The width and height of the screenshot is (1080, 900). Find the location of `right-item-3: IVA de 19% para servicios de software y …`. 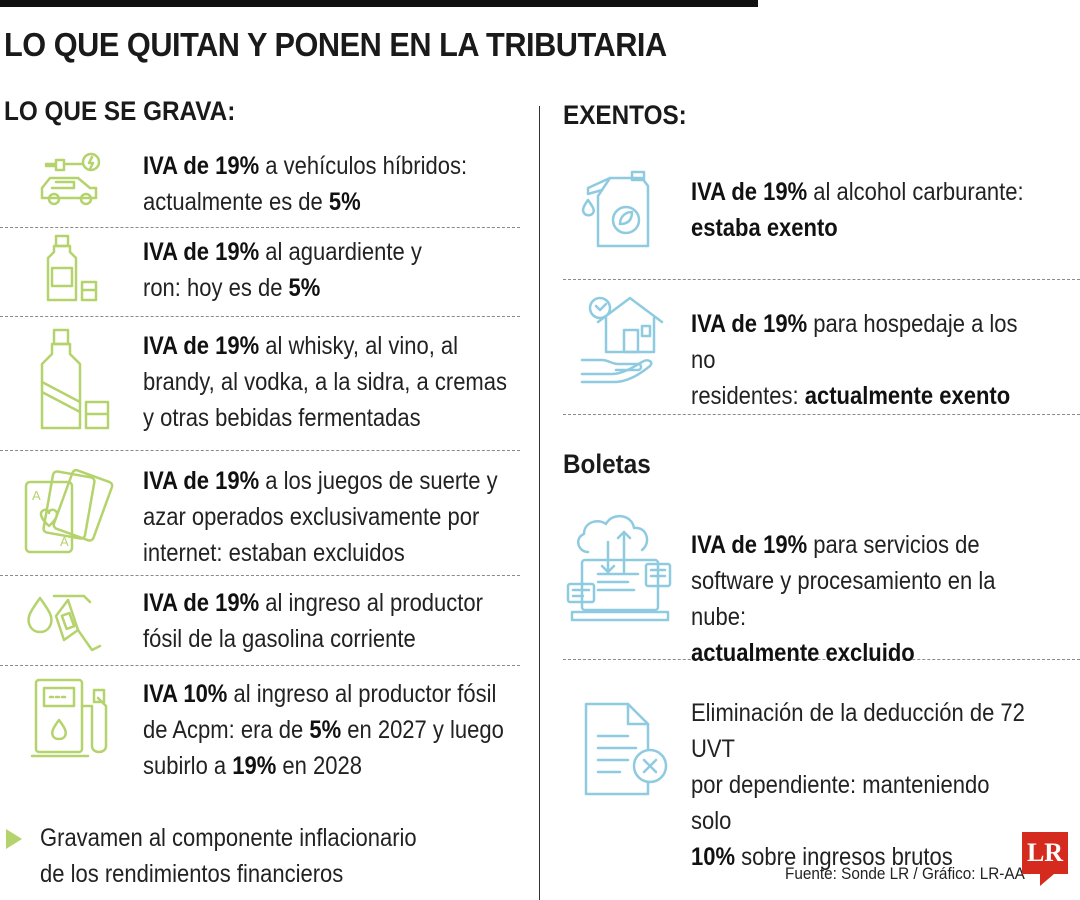

right-item-3: IVA de 19% para servicios de software y … is located at coordinates (843, 599).